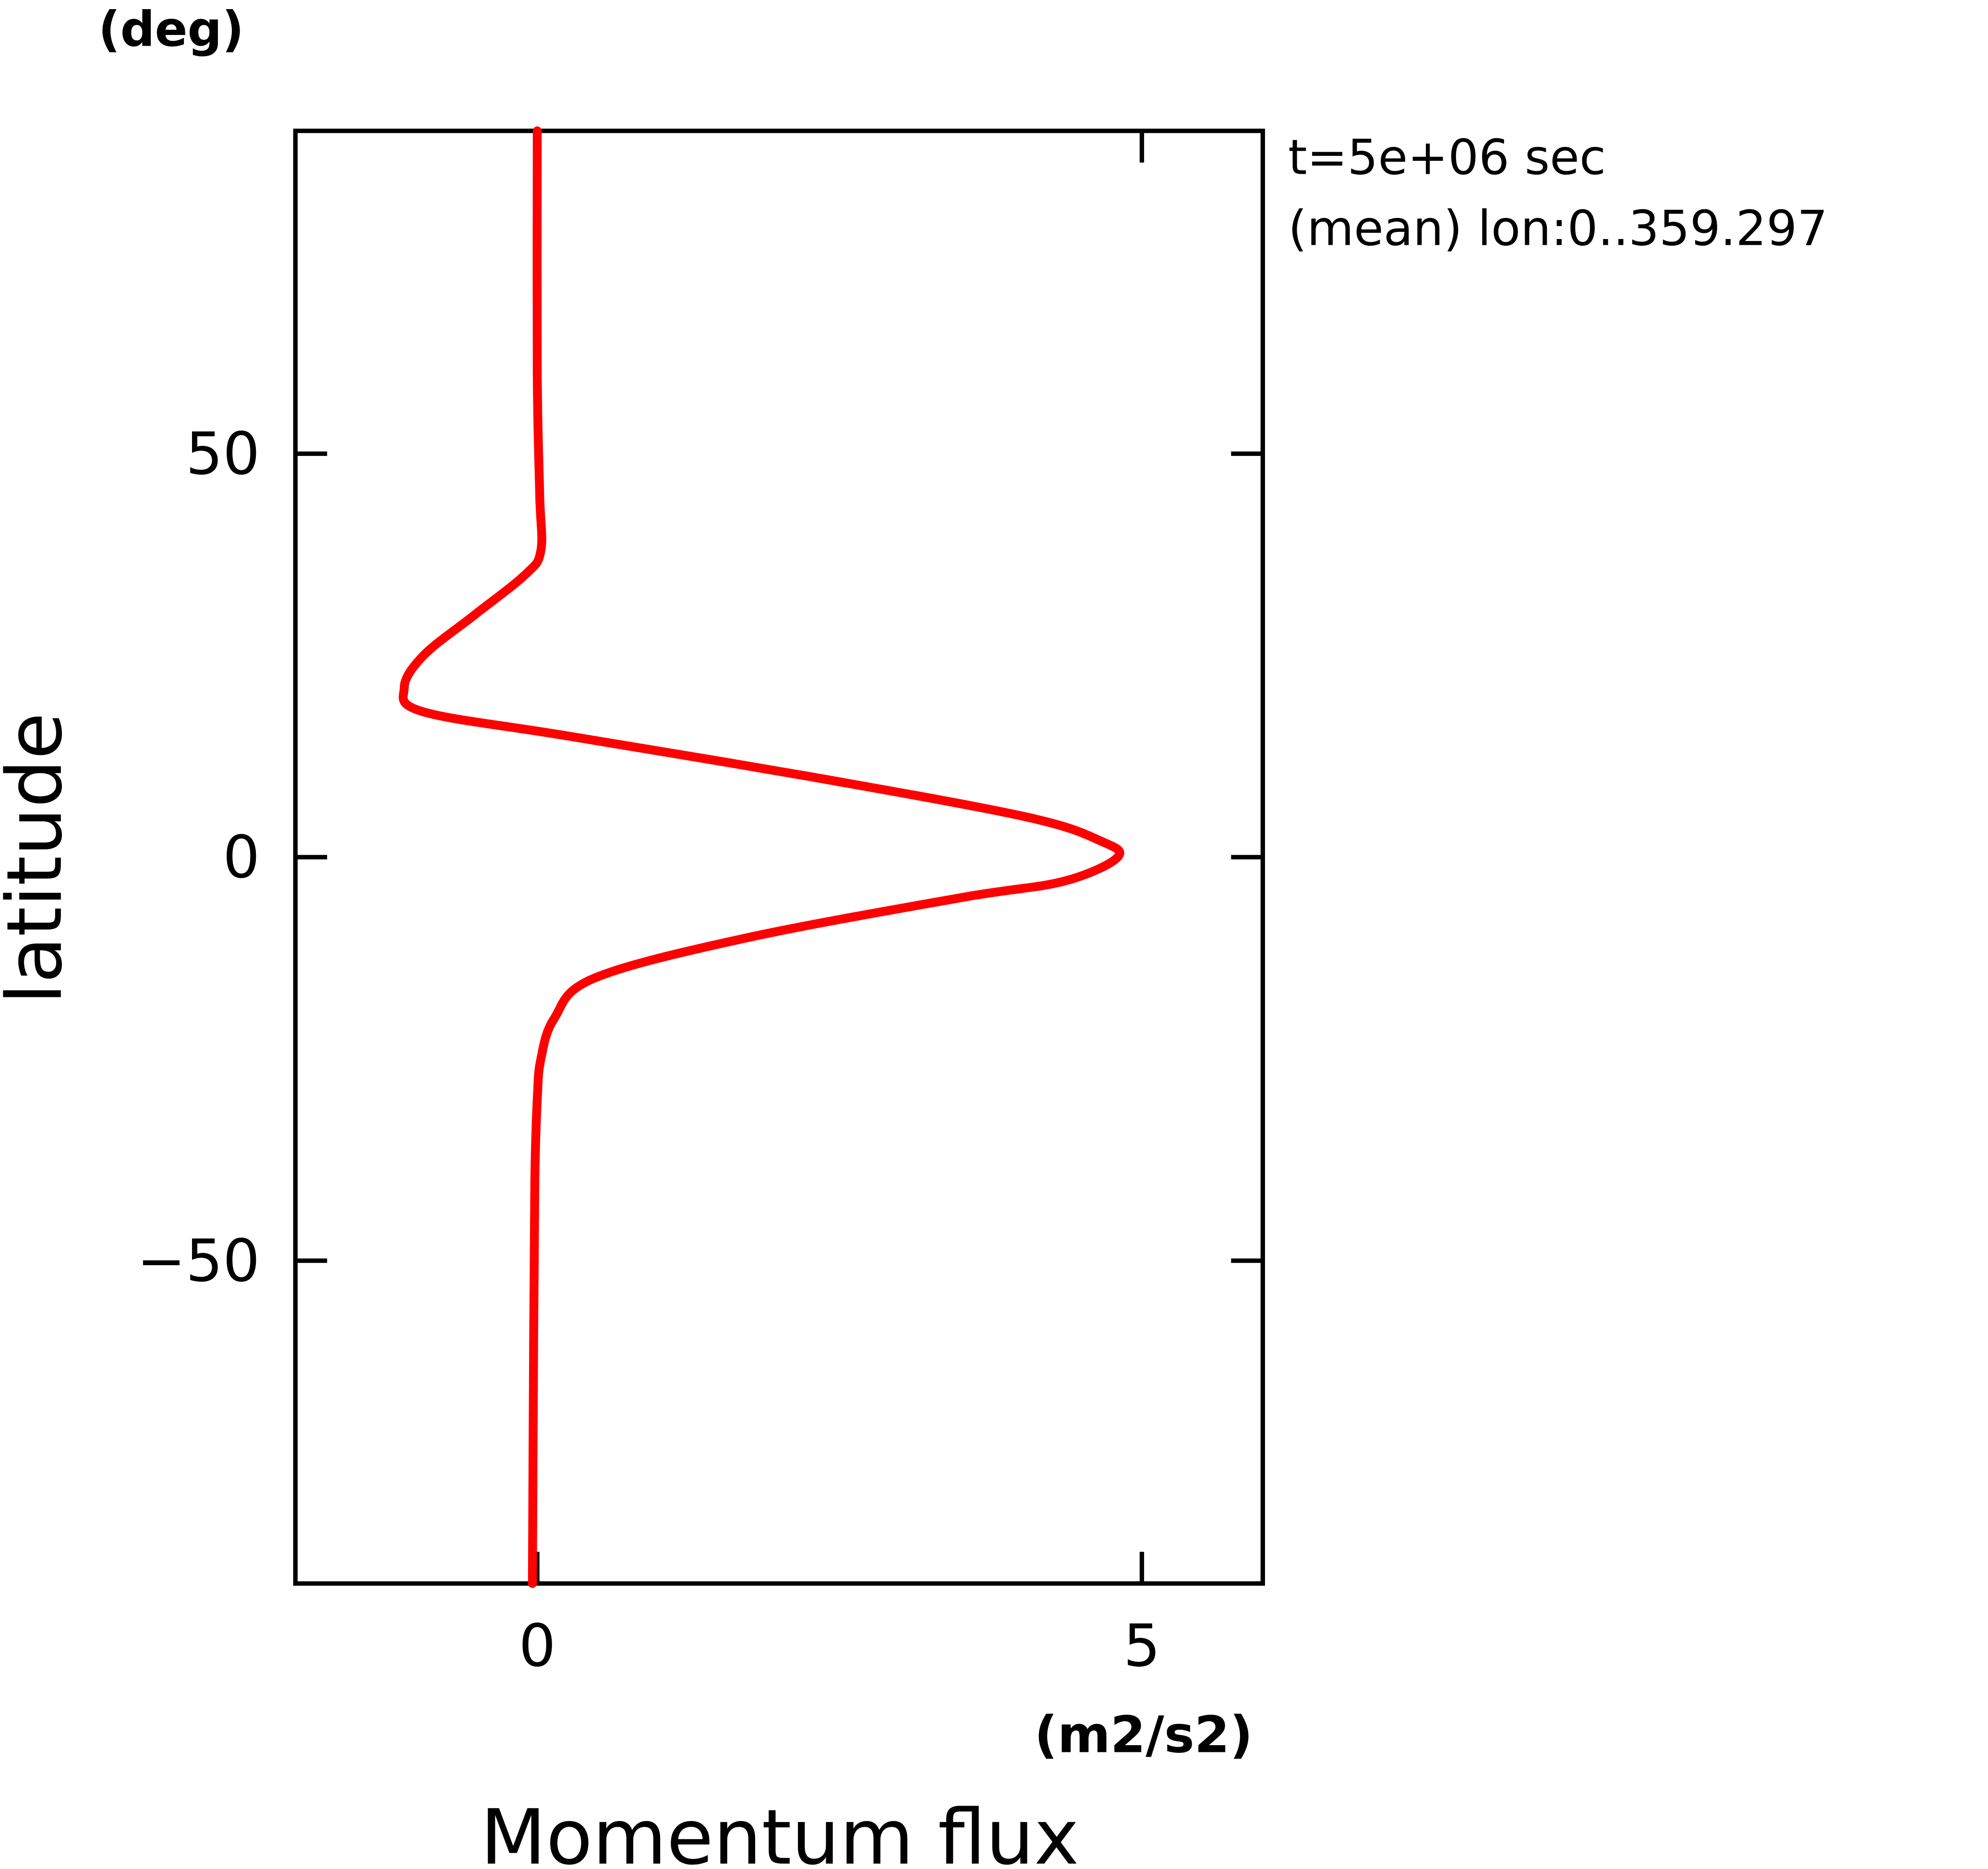  I want to click on x-tick-label: 5, so click(1141, 1646).